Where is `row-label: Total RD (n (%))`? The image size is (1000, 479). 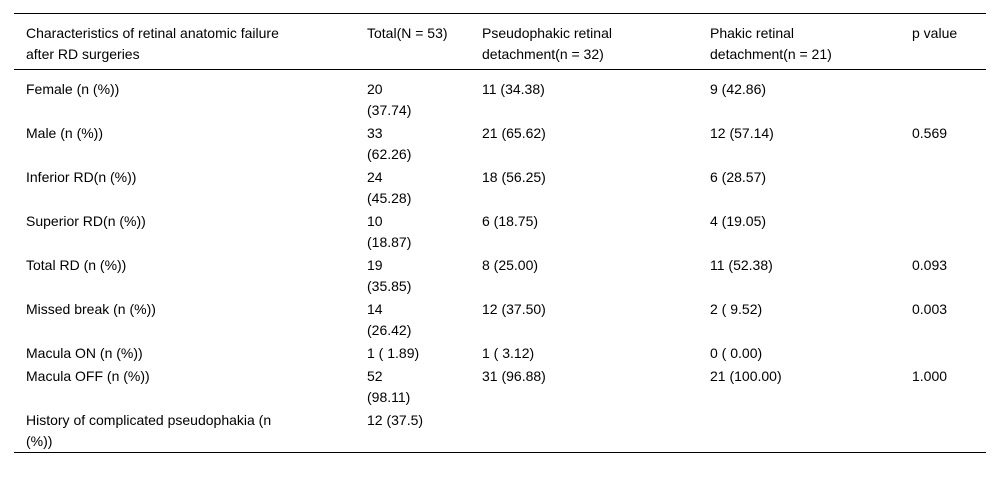
row-label: Total RD (n (%)) is located at coordinates (76, 265).